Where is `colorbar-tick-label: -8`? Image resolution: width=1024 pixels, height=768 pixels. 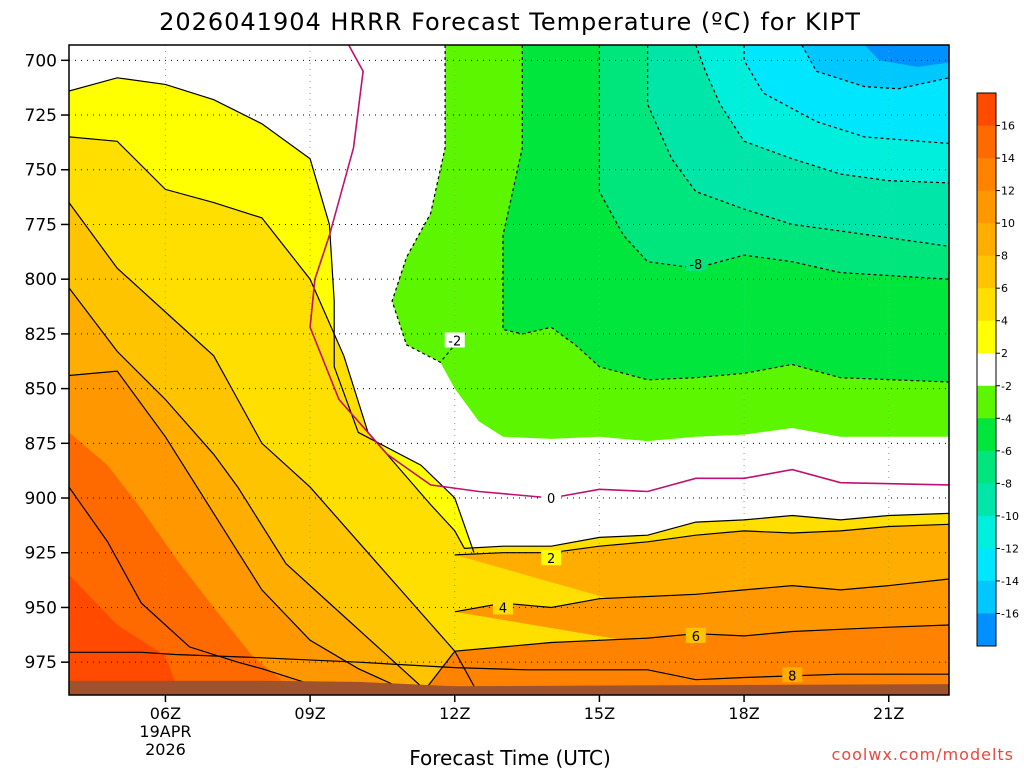 colorbar-tick-label: -8 is located at coordinates (1006, 483).